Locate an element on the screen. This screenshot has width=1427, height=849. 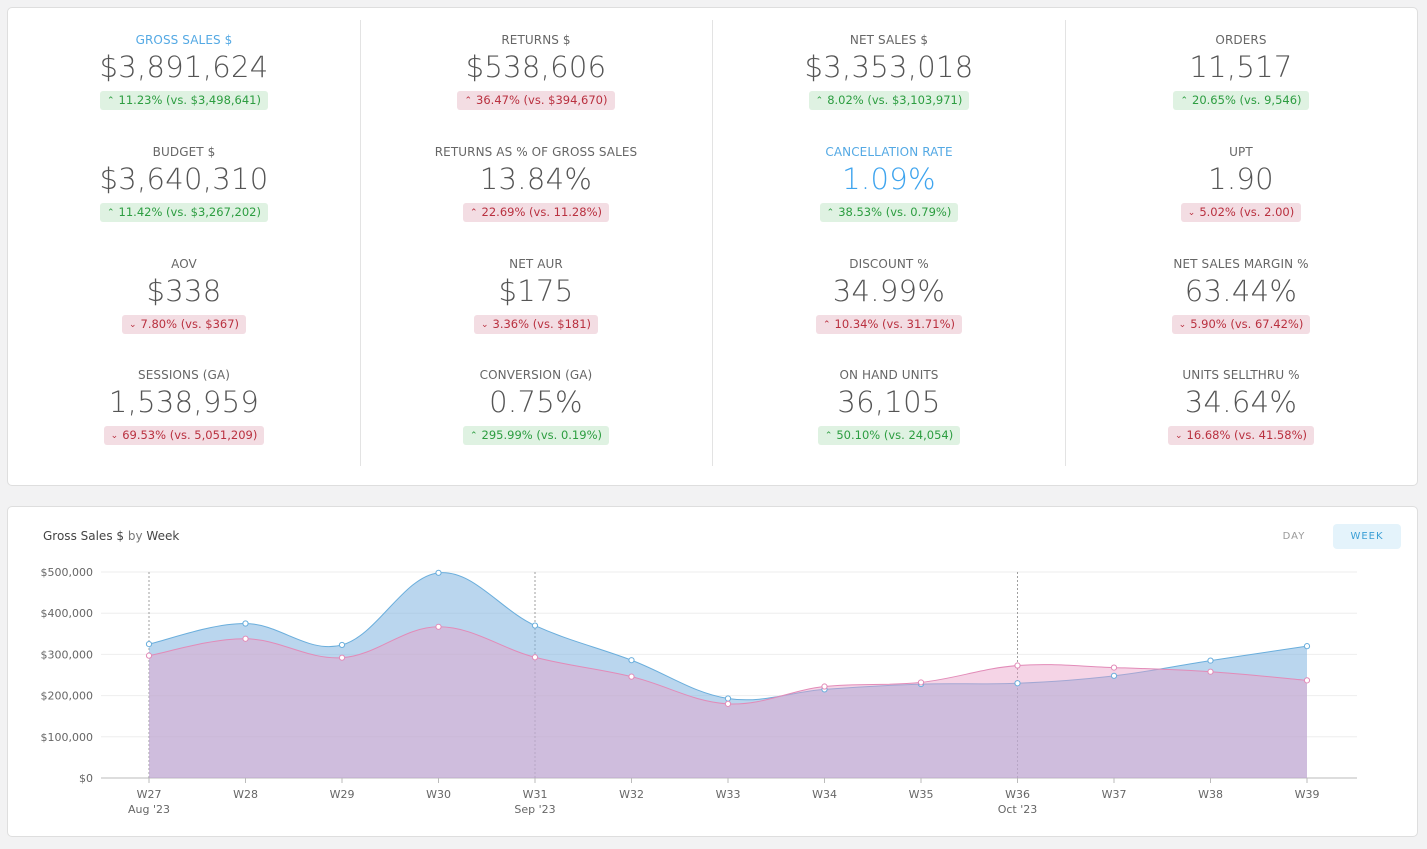
kpi-delta-text: 5.90% (vs. 67.42%) is located at coordinates (1247, 324).